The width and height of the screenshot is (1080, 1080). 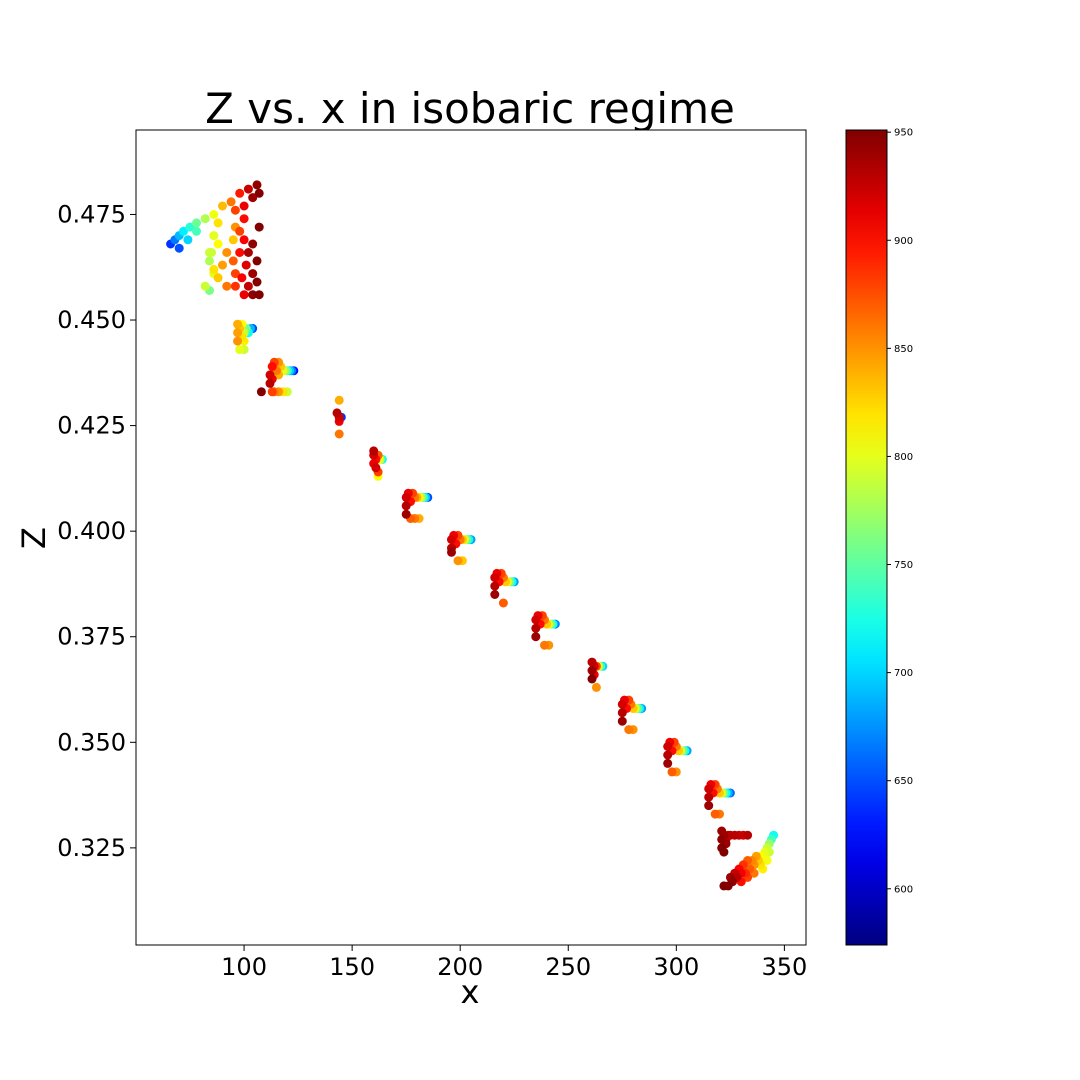 I want to click on y-tick-label: 0.400, so click(x=91, y=531).